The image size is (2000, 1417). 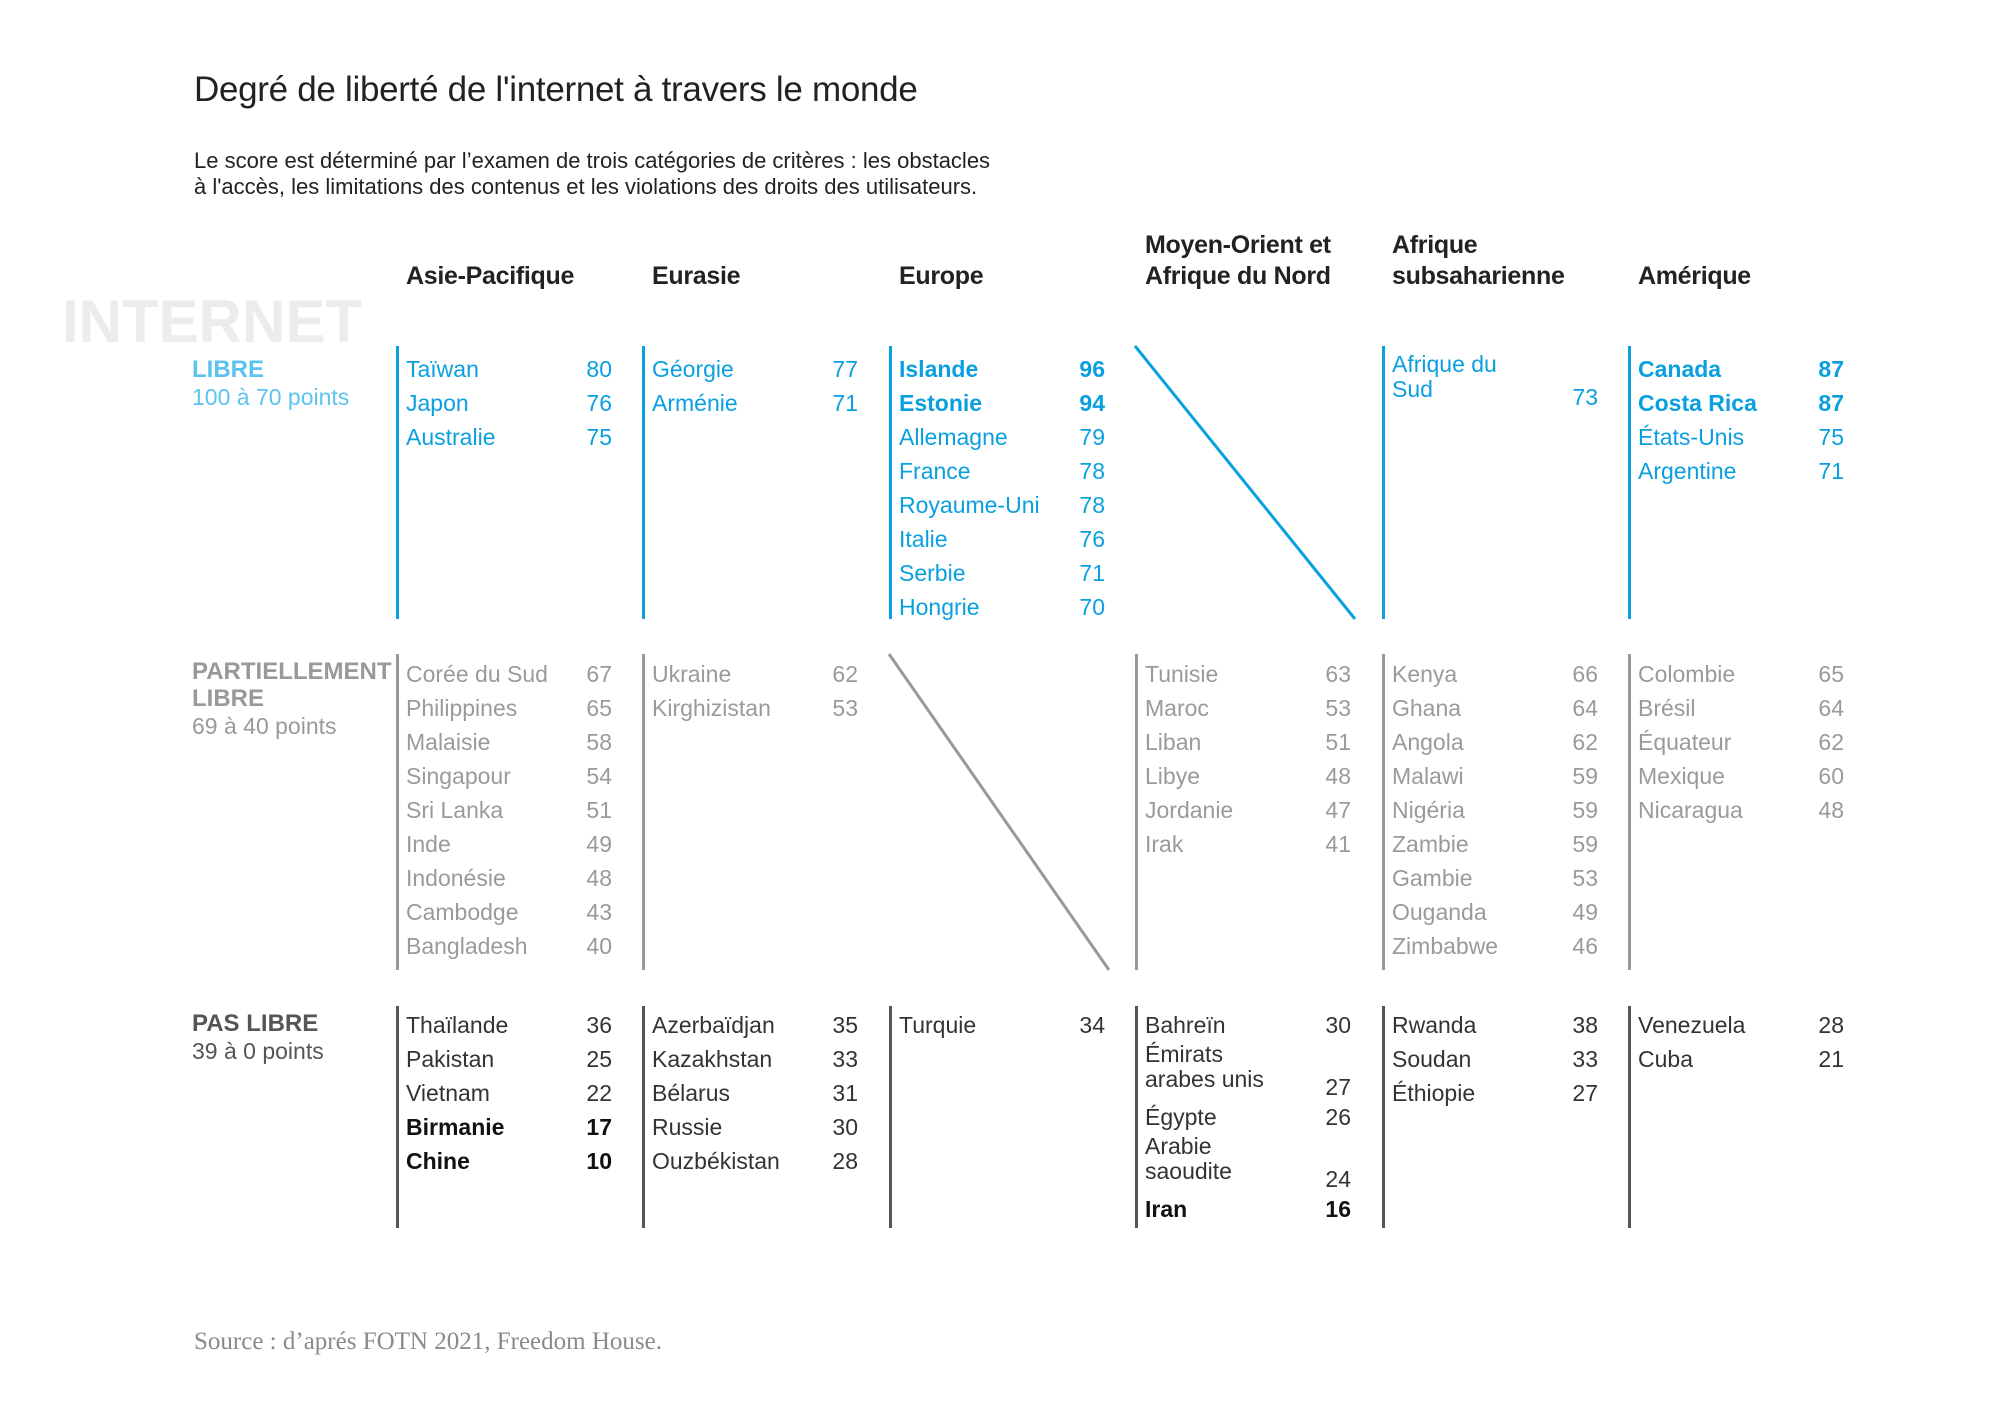 I want to click on country-score: 40, so click(x=599, y=946).